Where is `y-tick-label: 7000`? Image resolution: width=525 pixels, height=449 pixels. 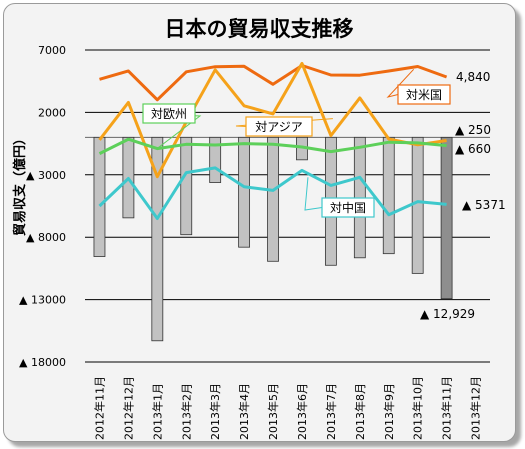 y-tick-label: 7000 is located at coordinates (52, 50).